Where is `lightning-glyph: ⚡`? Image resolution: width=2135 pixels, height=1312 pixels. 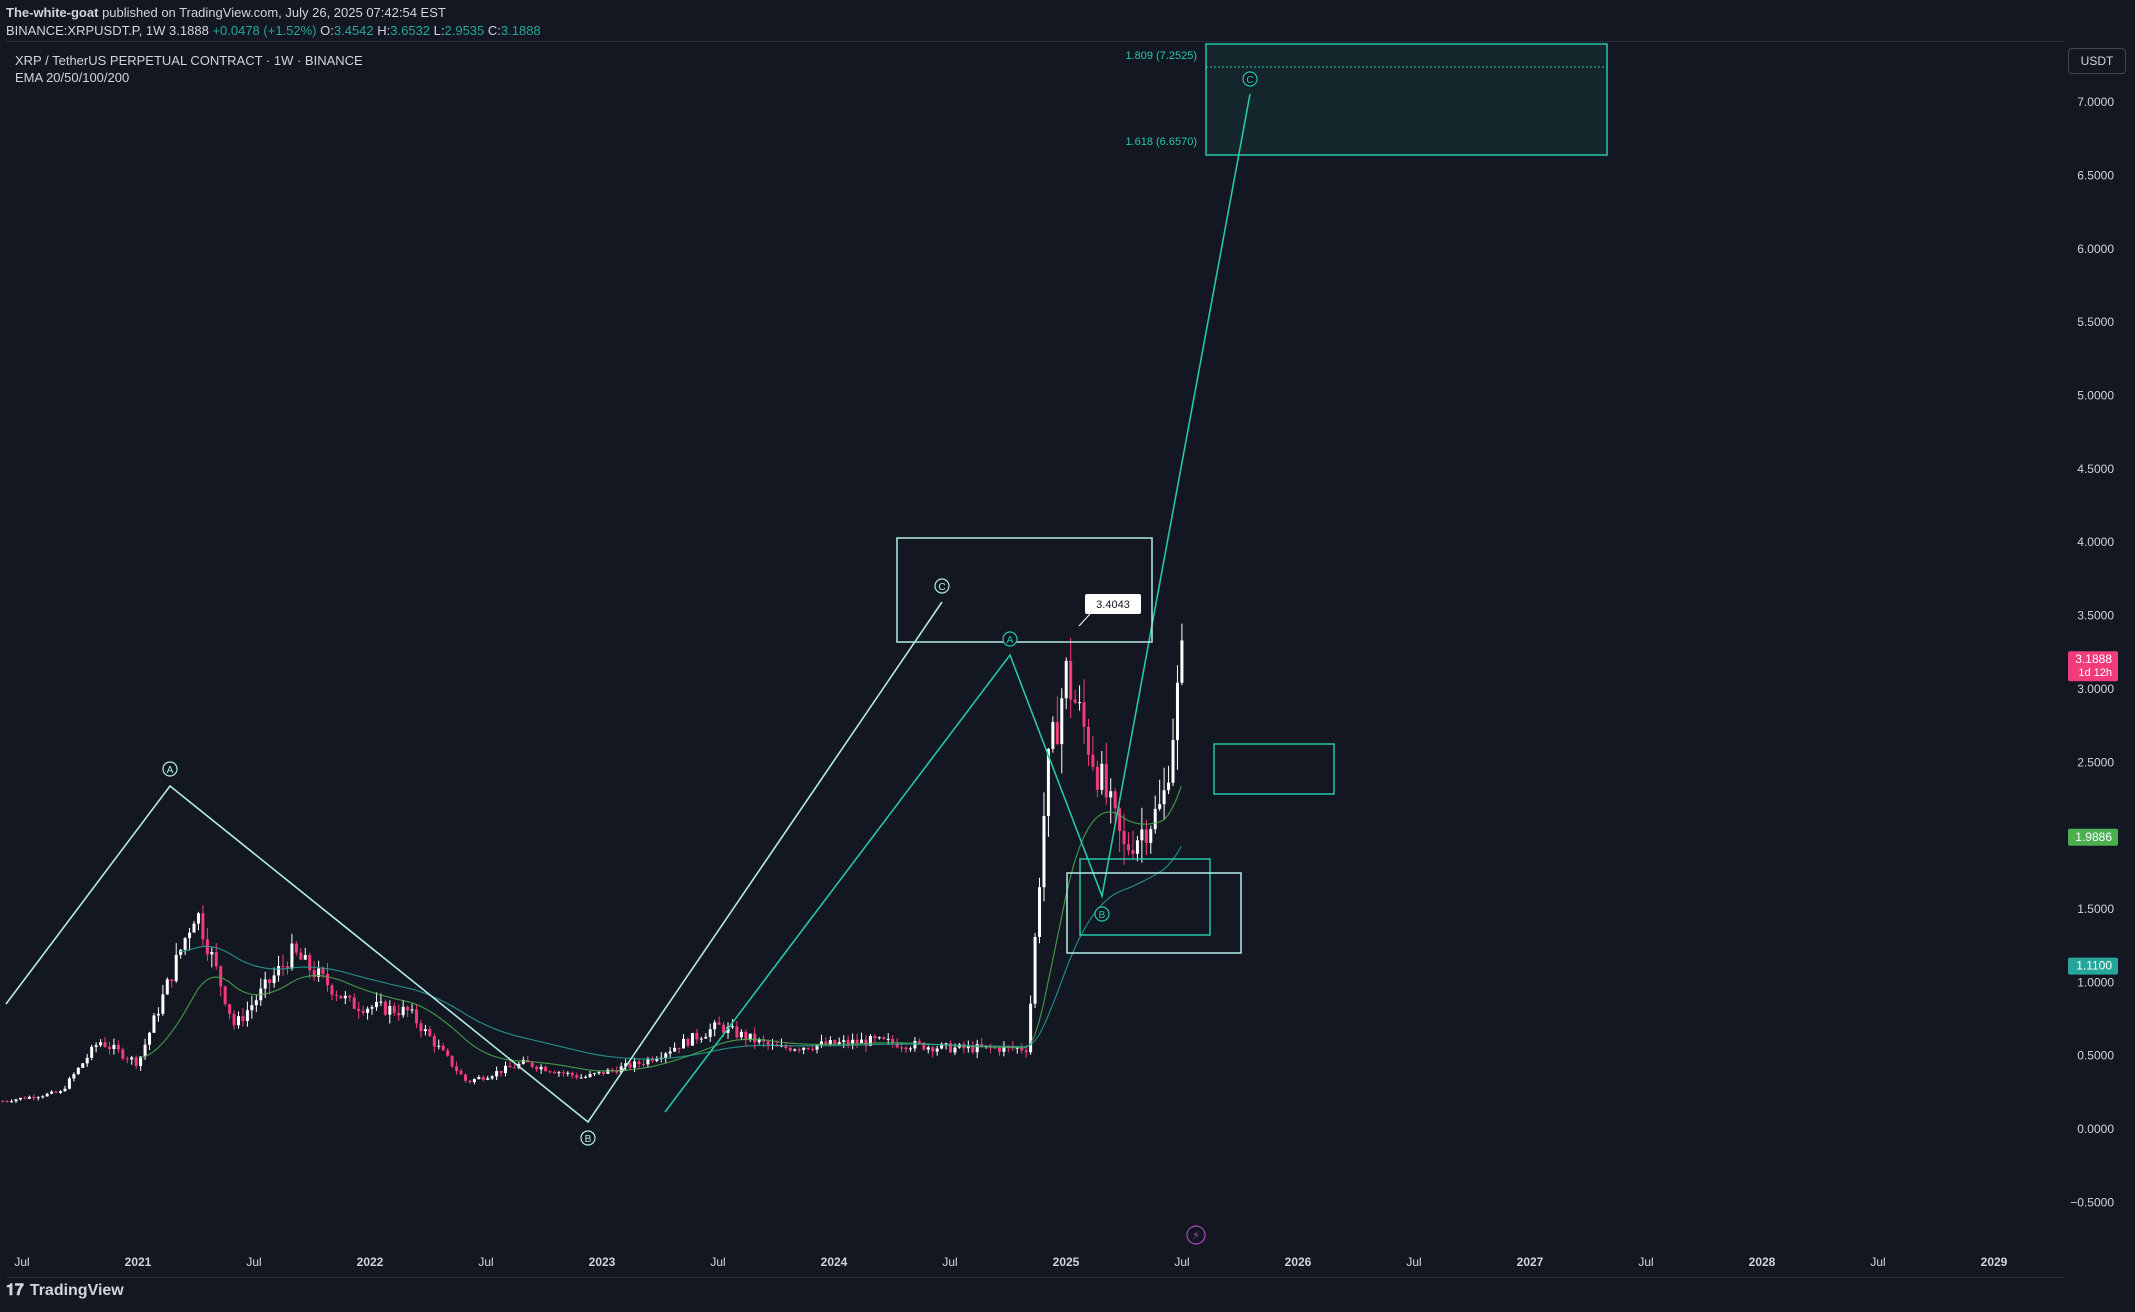
lightning-glyph: ⚡ is located at coordinates (1196, 1236).